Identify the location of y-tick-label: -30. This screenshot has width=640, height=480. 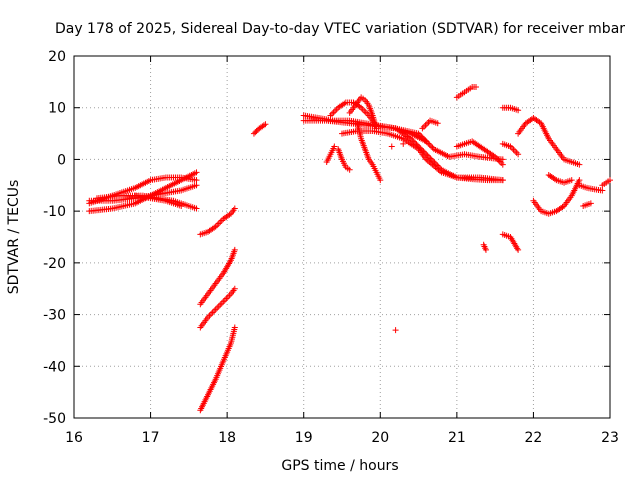
(54, 316).